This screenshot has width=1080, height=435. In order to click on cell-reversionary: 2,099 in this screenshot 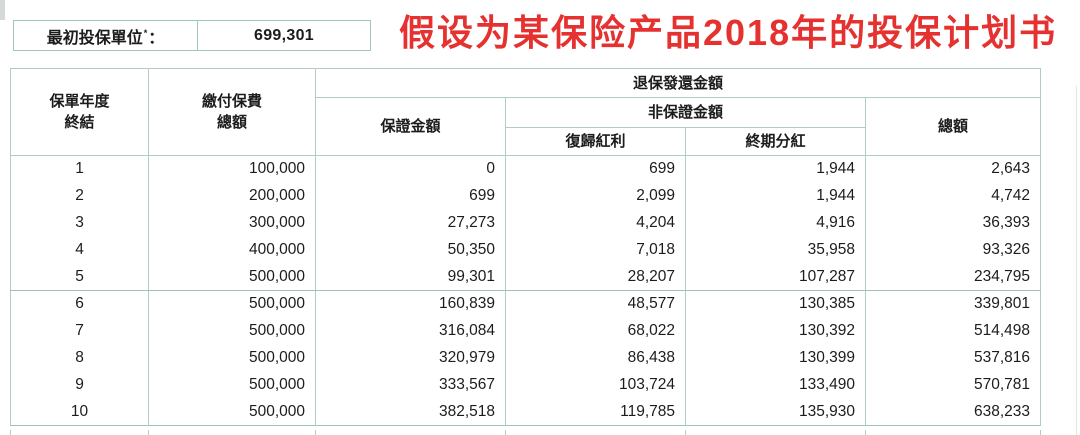, I will do `click(595, 196)`.